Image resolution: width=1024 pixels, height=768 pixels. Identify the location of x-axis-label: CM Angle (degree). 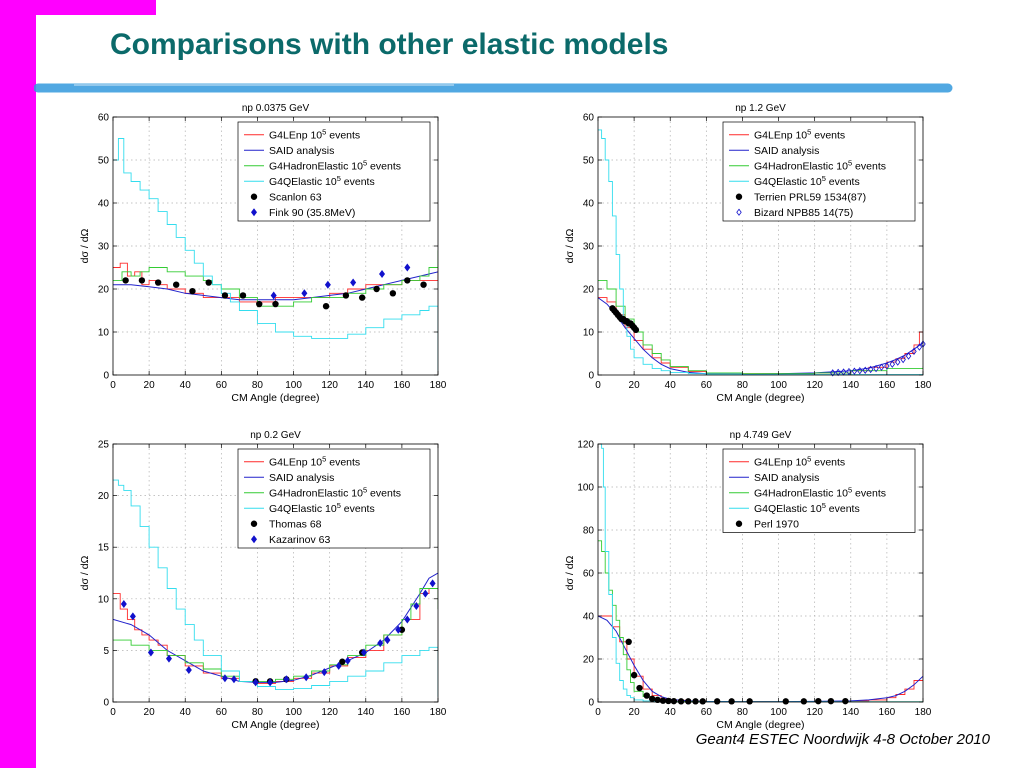
(760, 398).